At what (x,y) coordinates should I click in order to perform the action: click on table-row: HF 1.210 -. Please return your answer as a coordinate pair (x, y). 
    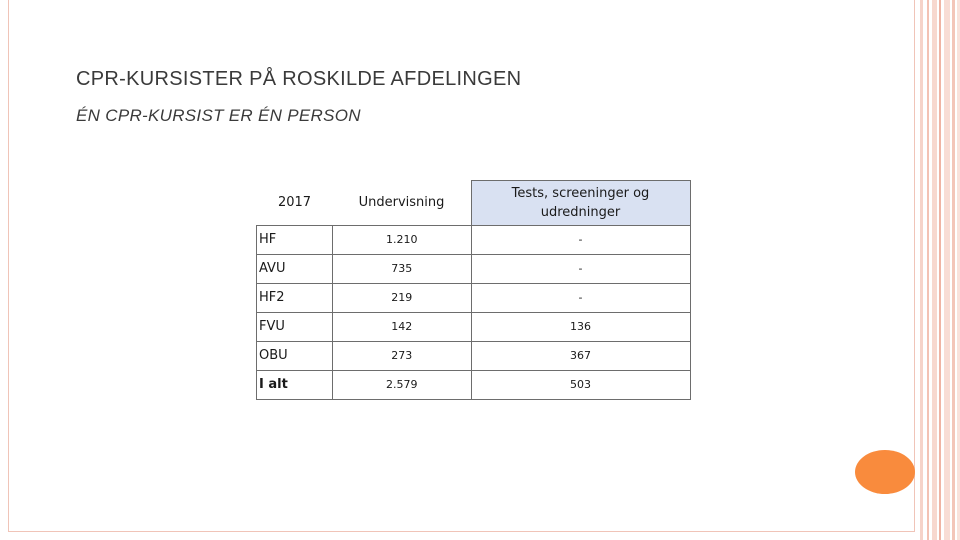
    Looking at the image, I should click on (473, 239).